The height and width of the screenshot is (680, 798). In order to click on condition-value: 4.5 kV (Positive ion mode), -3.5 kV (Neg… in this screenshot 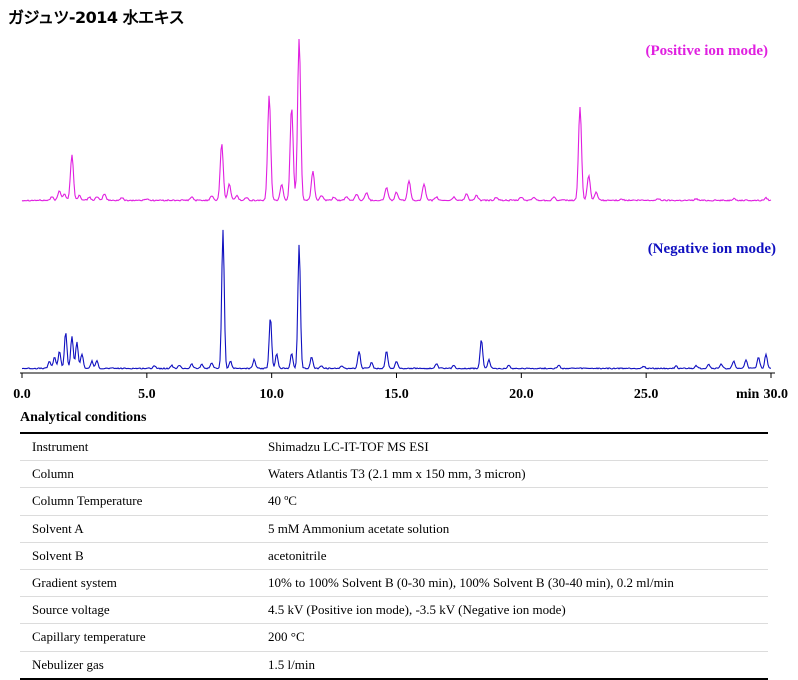, I will do `click(518, 610)`.